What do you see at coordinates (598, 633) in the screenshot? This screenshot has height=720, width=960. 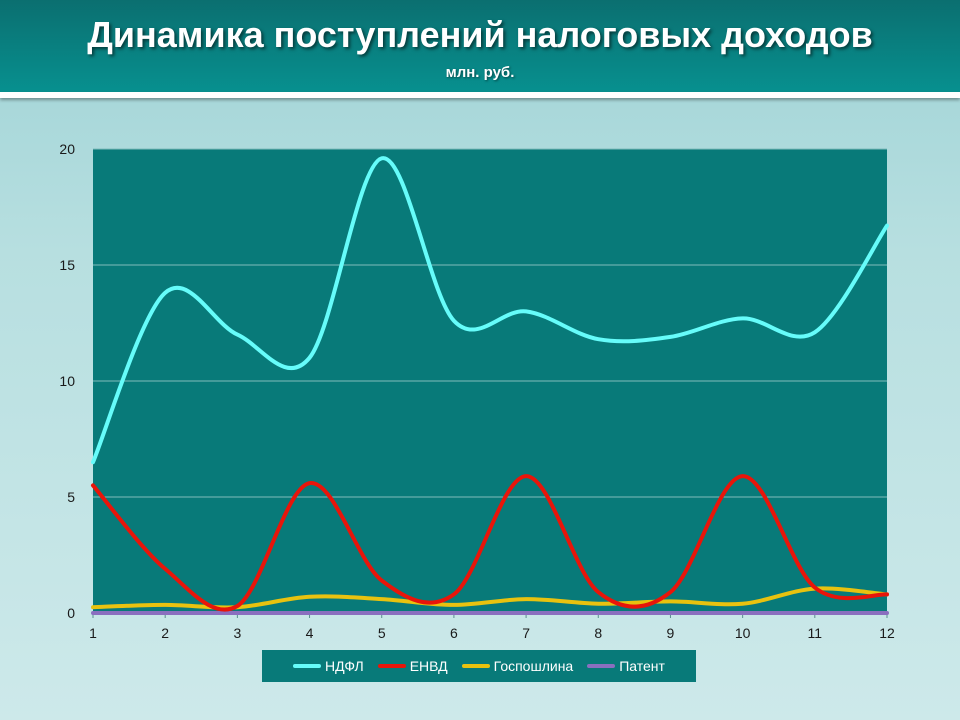 I see `x-tick-label: 8` at bounding box center [598, 633].